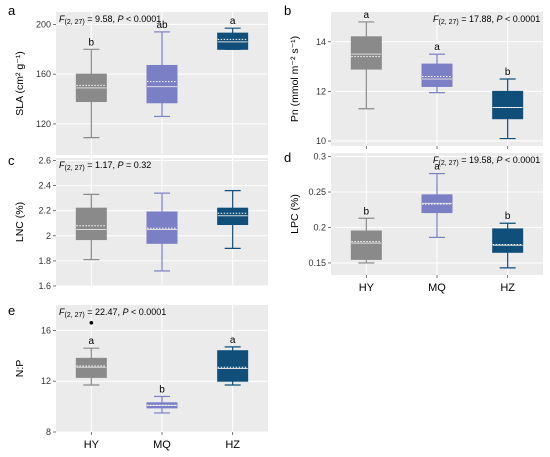 The width and height of the screenshot is (550, 457). Describe the element at coordinates (319, 227) in the screenshot. I see `y-tick-label: 0.2` at that location.